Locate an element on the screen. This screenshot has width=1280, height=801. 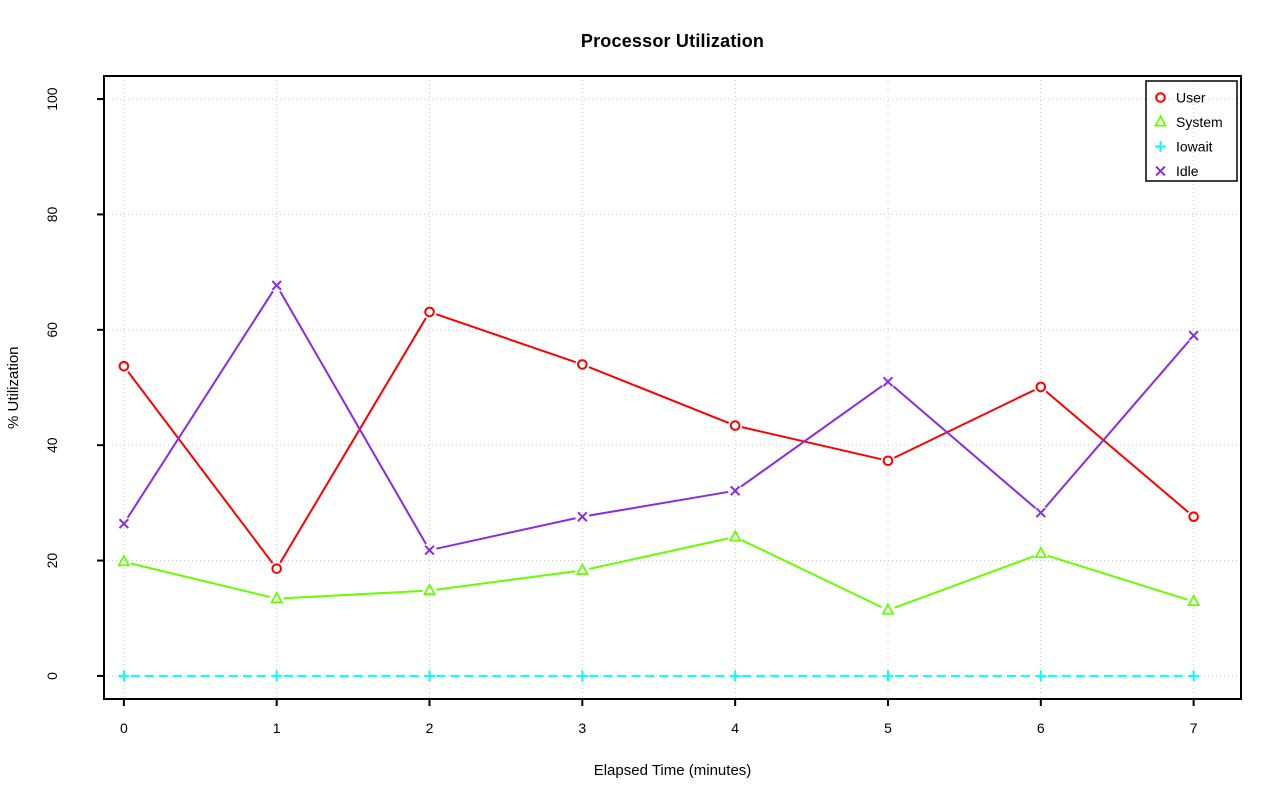
legend-label-system: System is located at coordinates (1199, 122).